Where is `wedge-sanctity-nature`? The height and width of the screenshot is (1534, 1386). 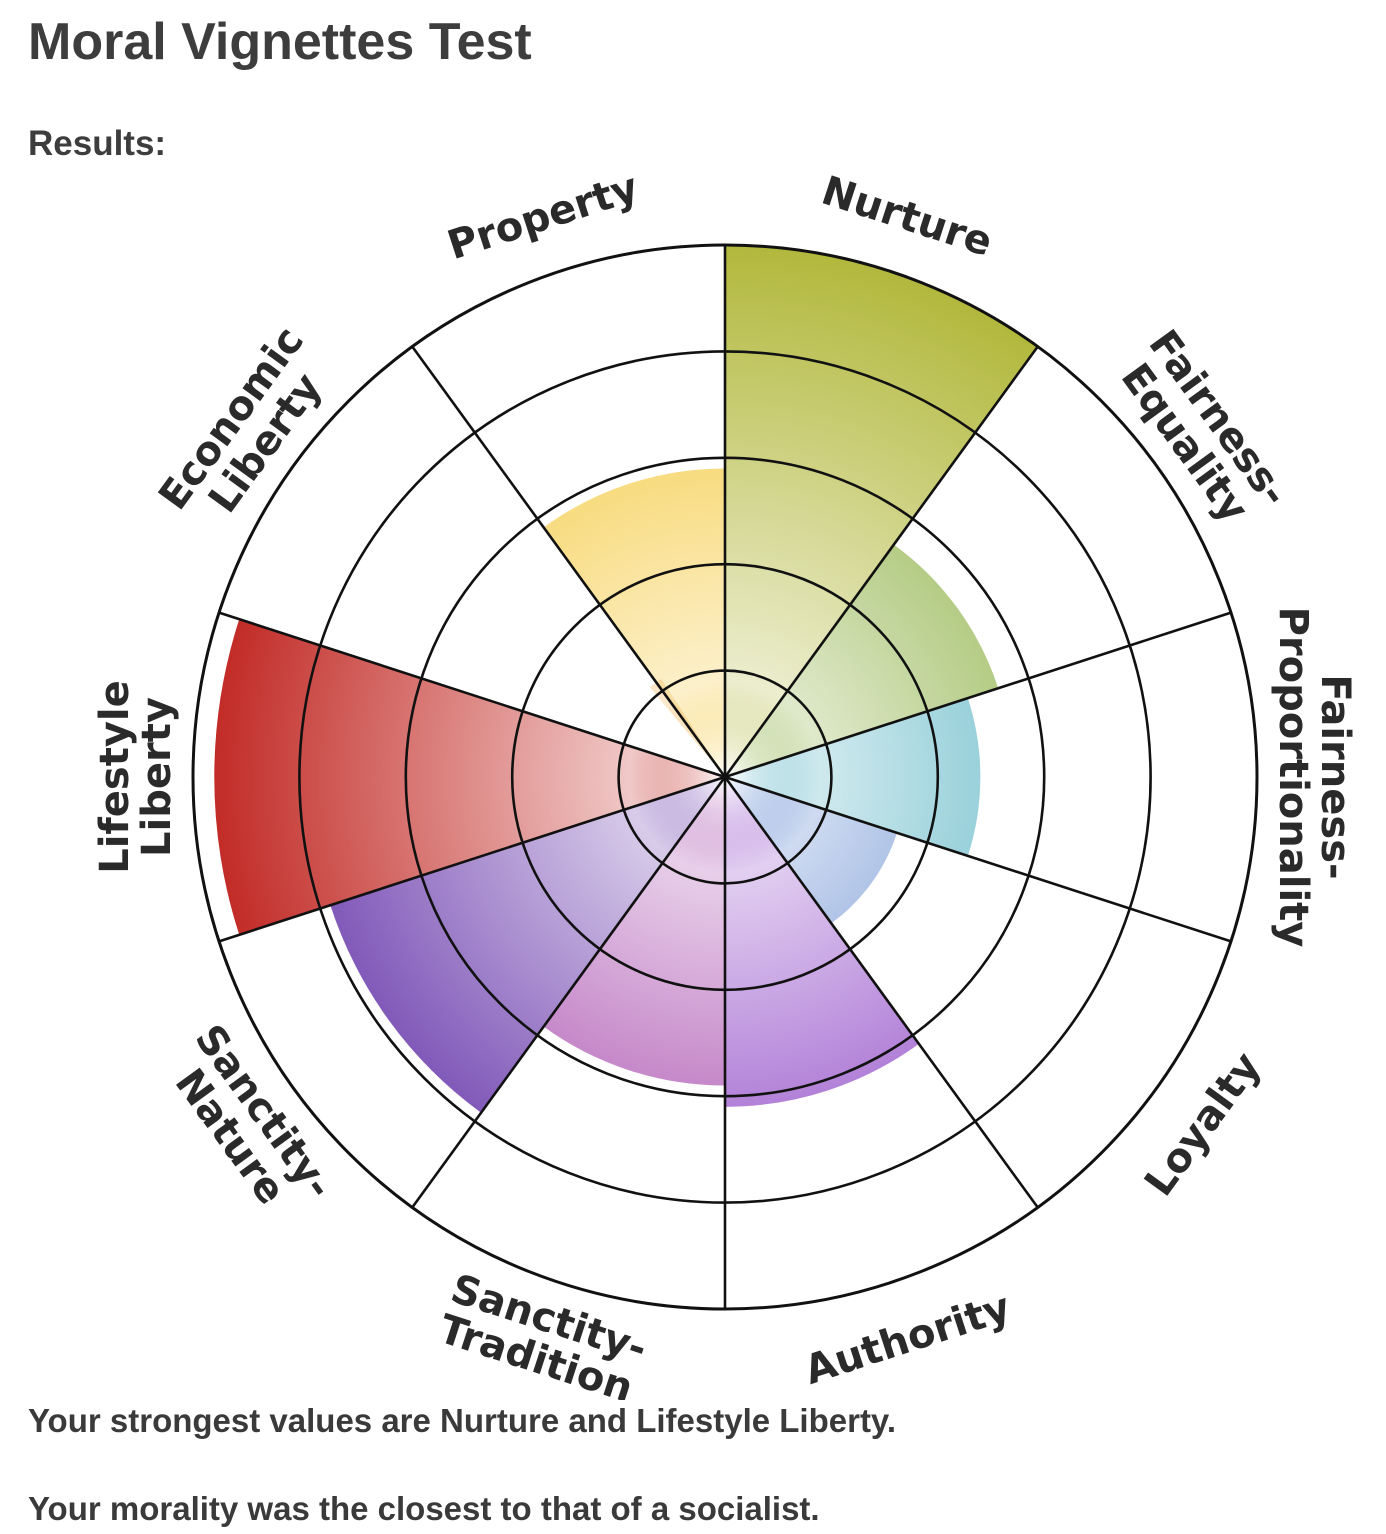
wedge-sanctity-nature is located at coordinates (527, 945).